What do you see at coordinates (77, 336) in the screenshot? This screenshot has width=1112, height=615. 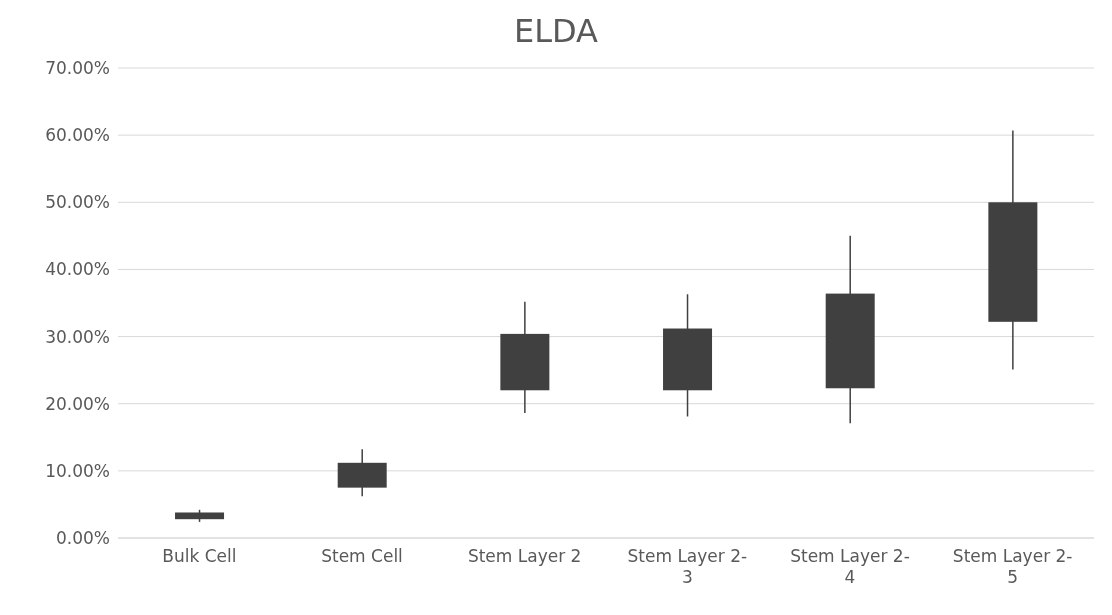 I see `y-tick-label: 30.00%` at bounding box center [77, 336].